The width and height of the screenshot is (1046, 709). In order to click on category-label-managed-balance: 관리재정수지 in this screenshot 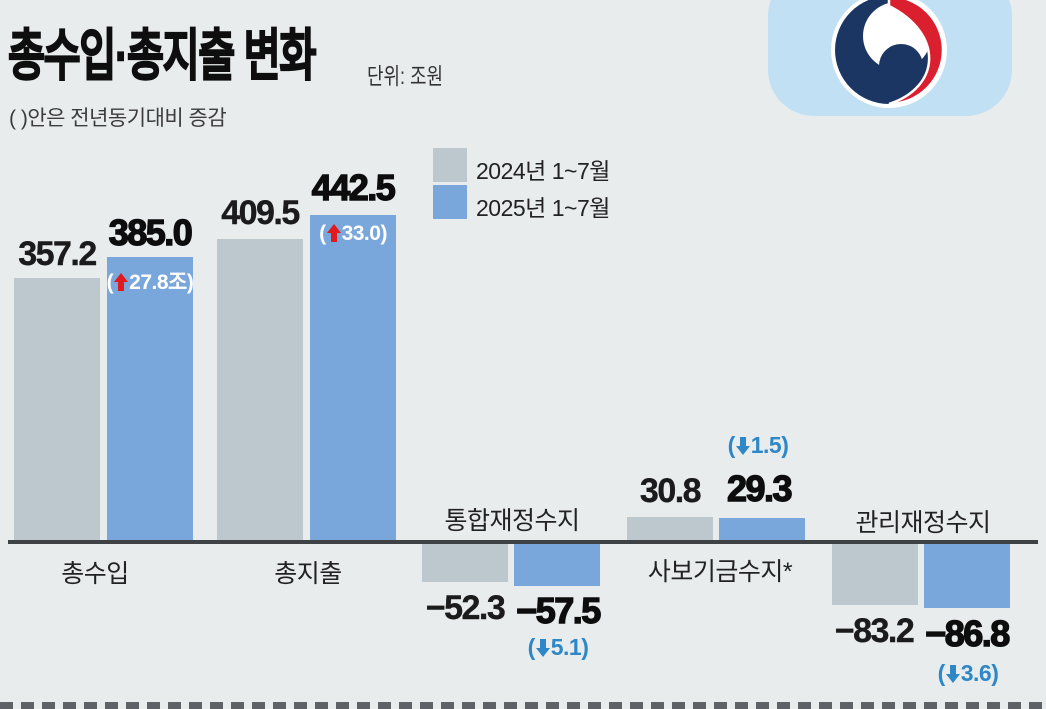, I will do `click(923, 523)`.